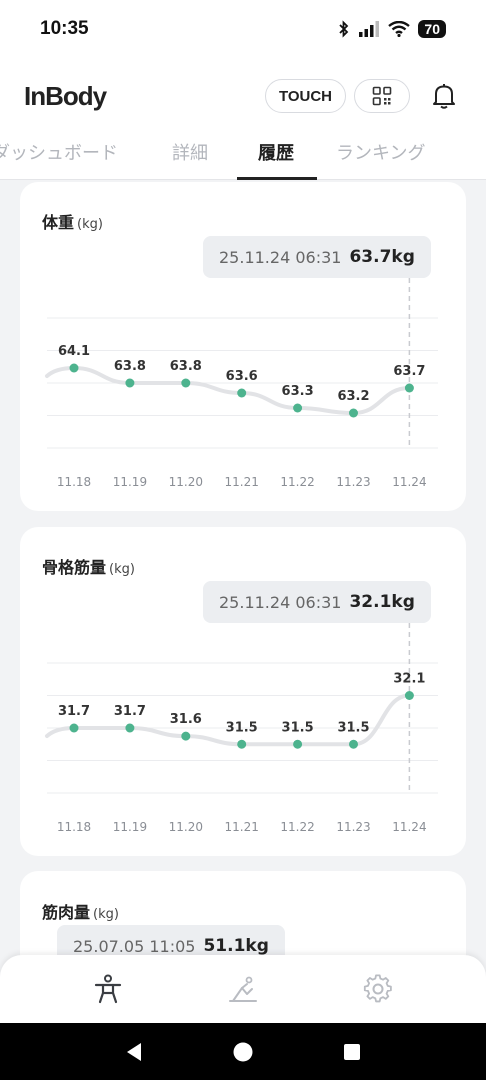  Describe the element at coordinates (64, 28) in the screenshot. I see `status-time: 10:35` at that location.